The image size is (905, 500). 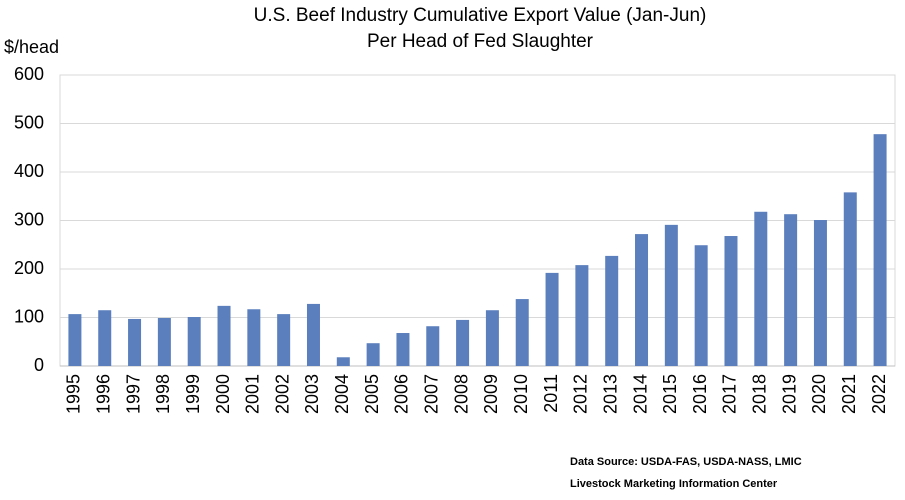 What do you see at coordinates (29, 268) in the screenshot?
I see `y-tick-label: 200` at bounding box center [29, 268].